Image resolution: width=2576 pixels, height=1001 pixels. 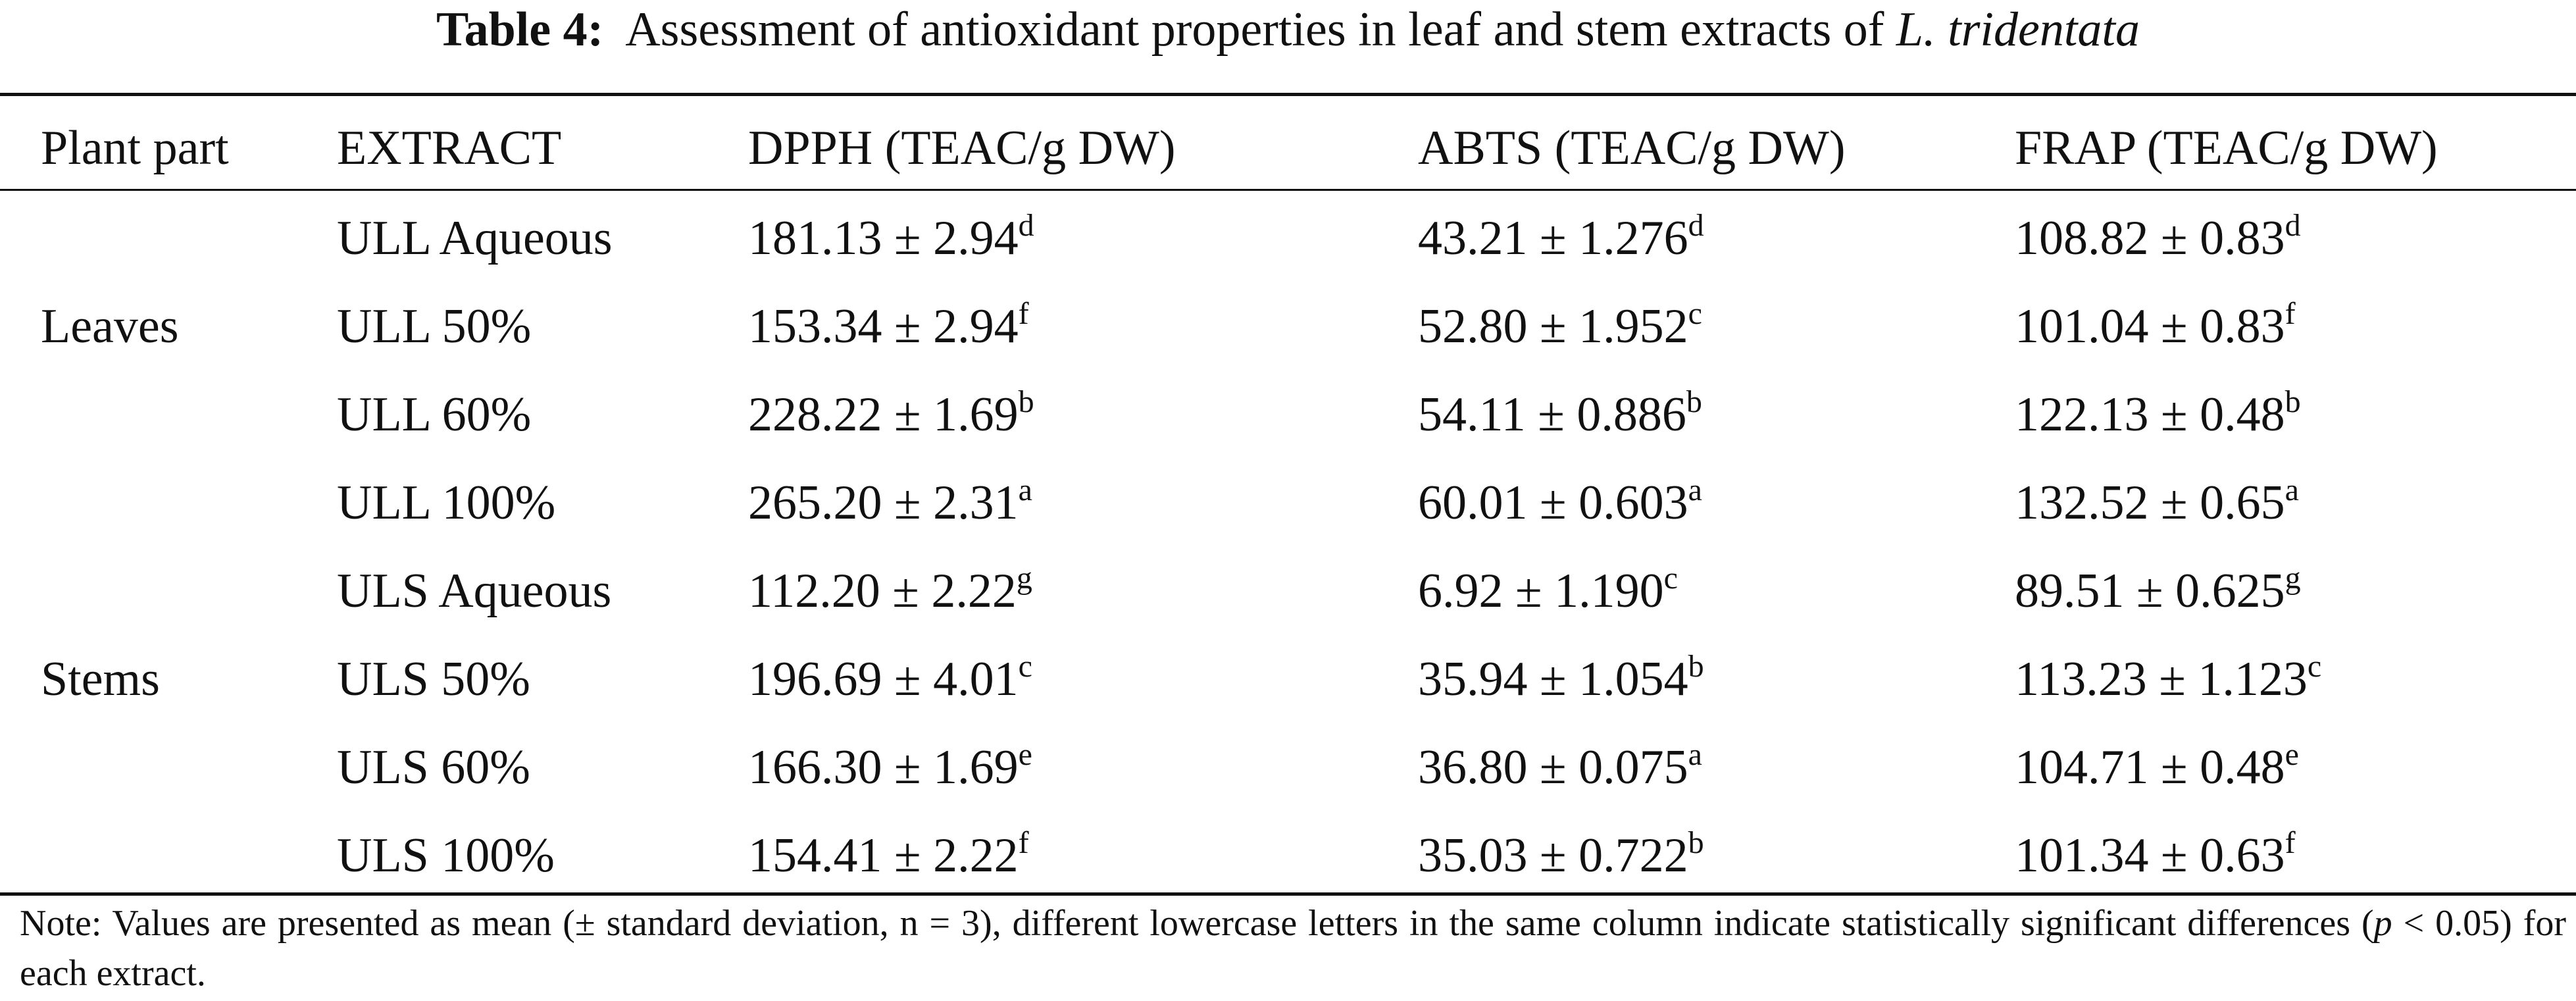 What do you see at coordinates (520, 30) in the screenshot?
I see `title-label: Table 4:` at bounding box center [520, 30].